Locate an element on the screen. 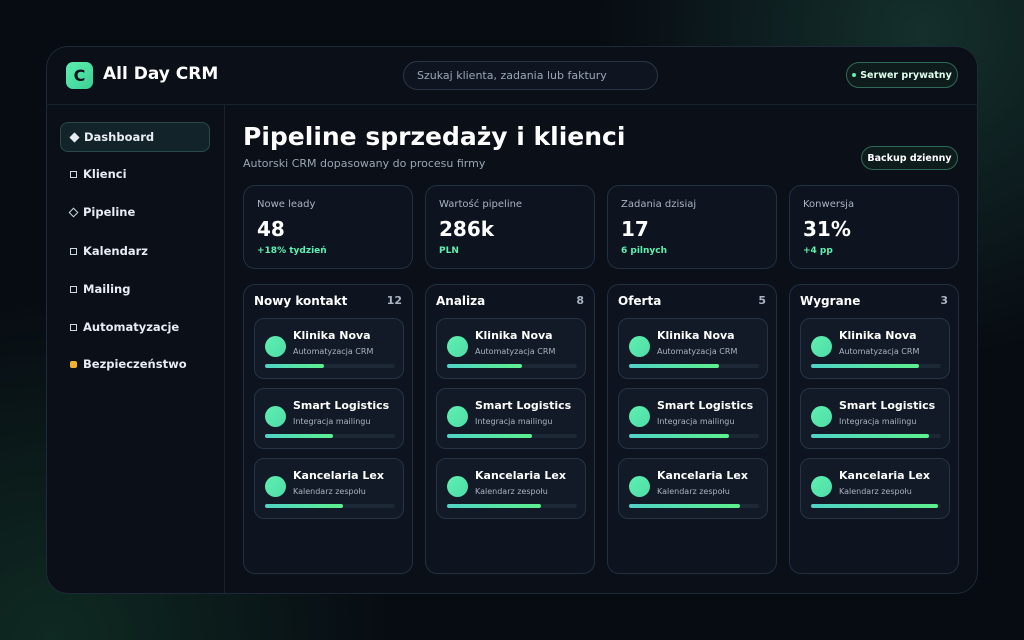 The image size is (1024, 640). nav-item: Dashboard is located at coordinates (135, 137).